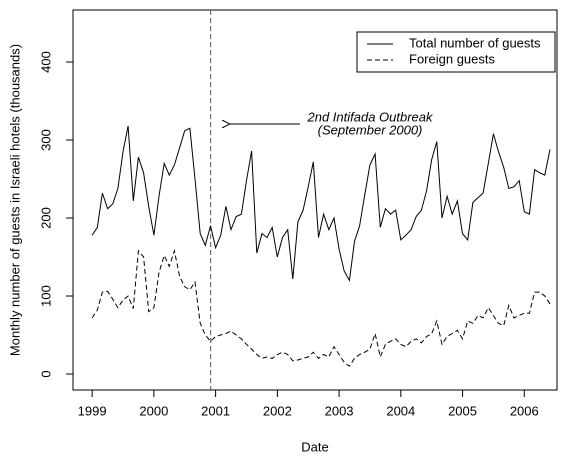 The image size is (562, 458). I want to click on x-axis-label: Date, so click(314, 446).